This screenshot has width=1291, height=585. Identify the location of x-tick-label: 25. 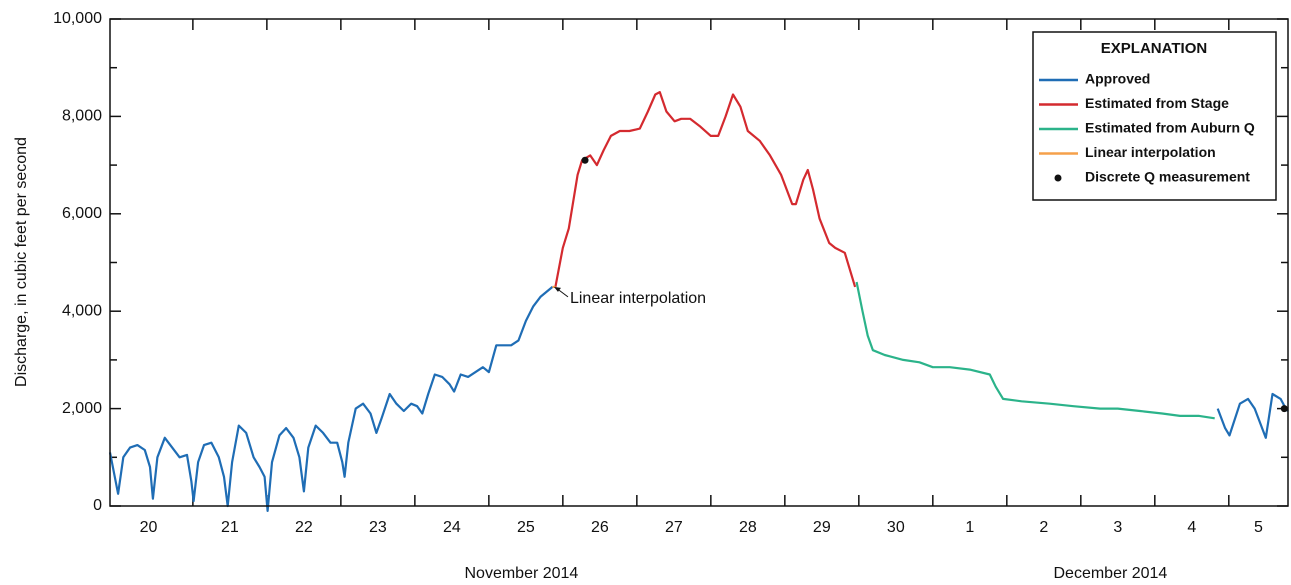
(526, 527).